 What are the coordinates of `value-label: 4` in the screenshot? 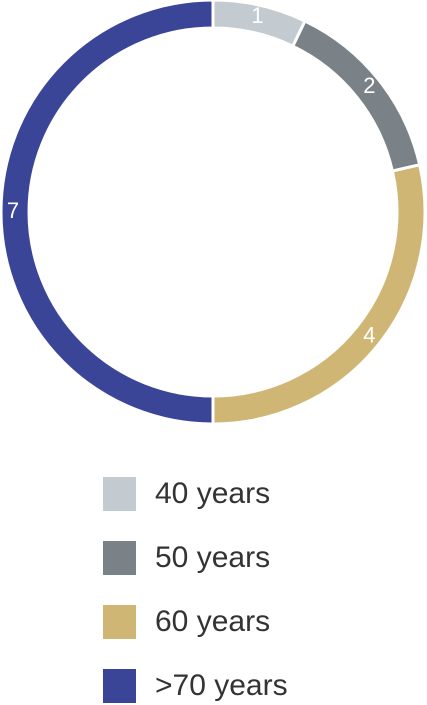 It's located at (369, 335).